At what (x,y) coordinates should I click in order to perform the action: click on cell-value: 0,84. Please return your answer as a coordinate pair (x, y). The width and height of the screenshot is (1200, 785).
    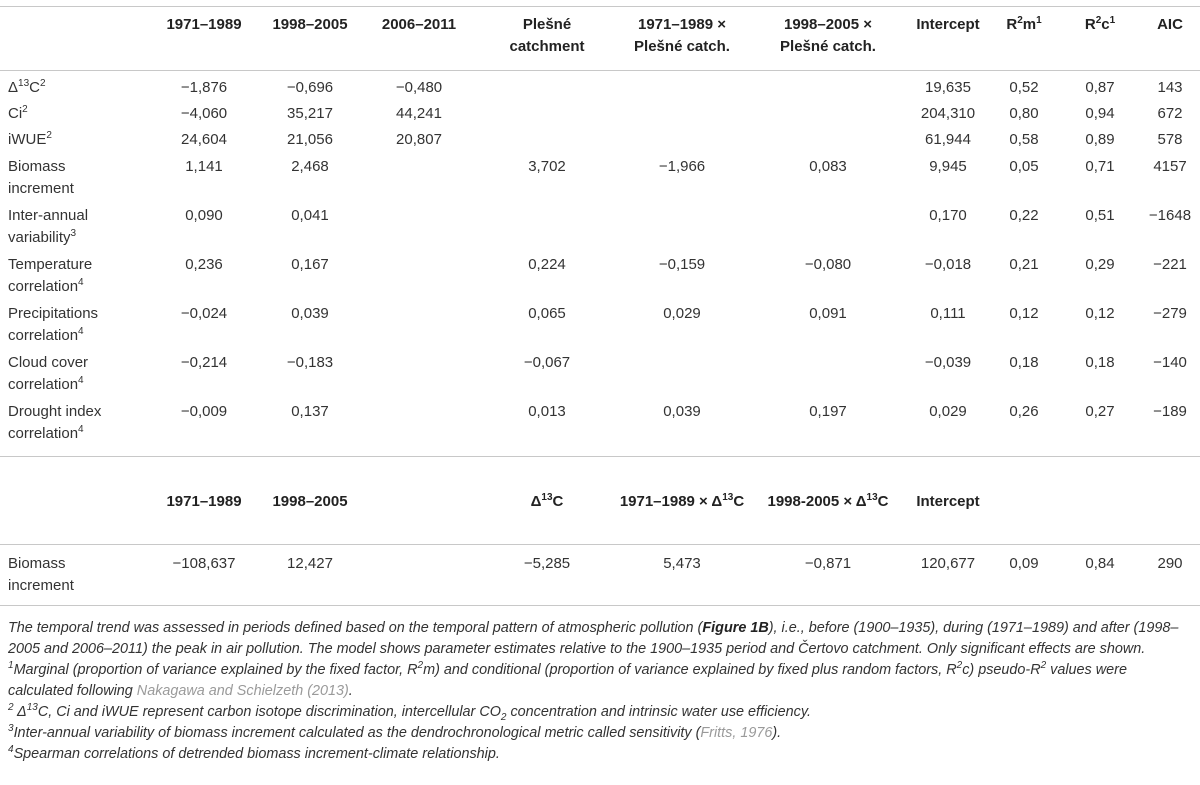
    Looking at the image, I should click on (1100, 563).